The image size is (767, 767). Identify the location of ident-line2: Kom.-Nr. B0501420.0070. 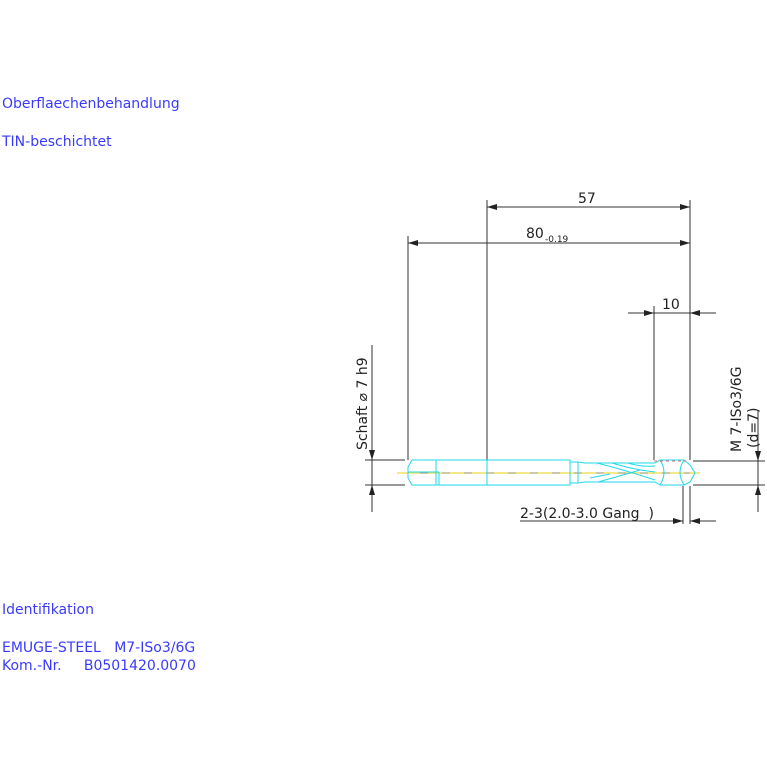
(99, 666).